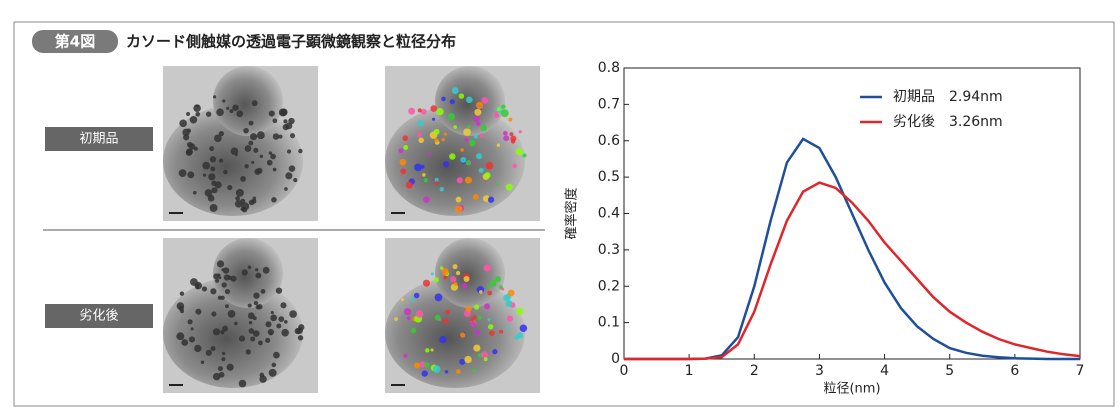 This screenshot has width=1120, height=415. I want to click on y-tick-label: 0.4, so click(609, 214).